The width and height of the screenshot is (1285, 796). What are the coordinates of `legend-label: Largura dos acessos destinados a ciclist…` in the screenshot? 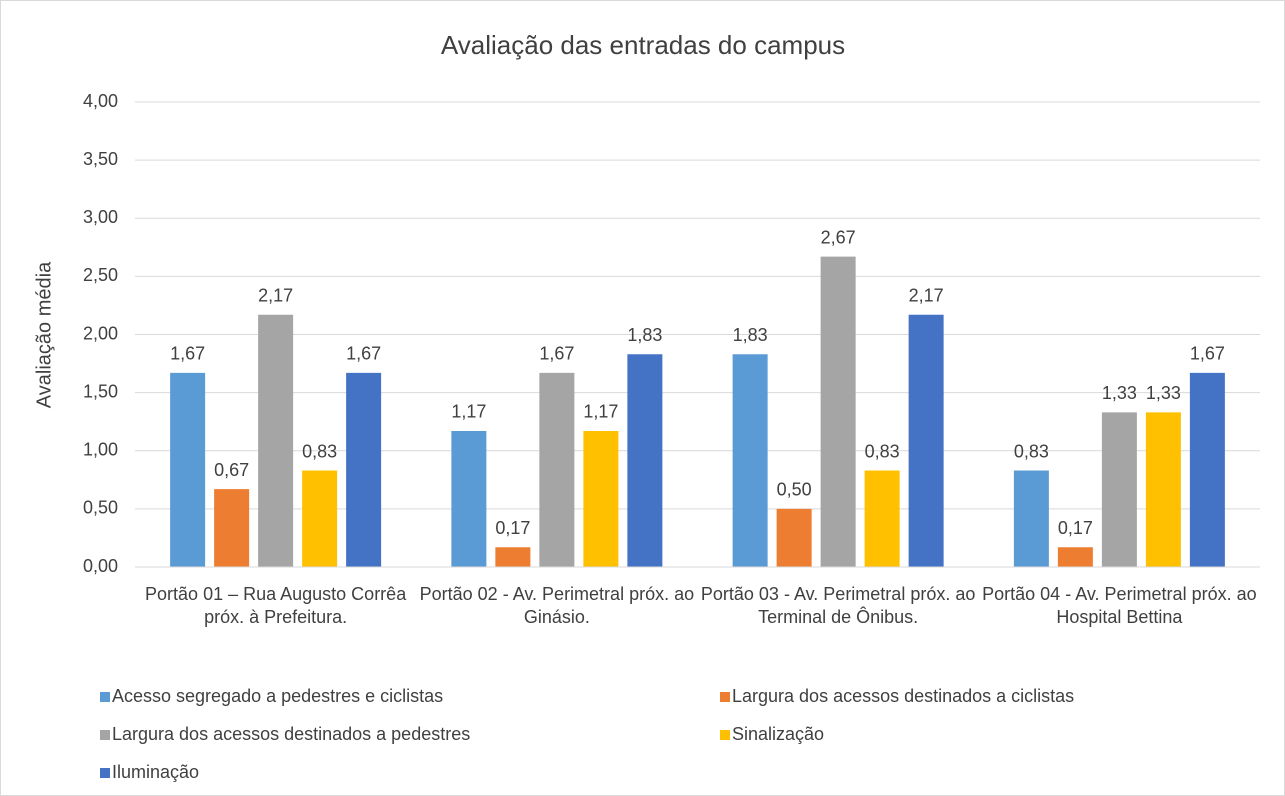 It's located at (903, 696).